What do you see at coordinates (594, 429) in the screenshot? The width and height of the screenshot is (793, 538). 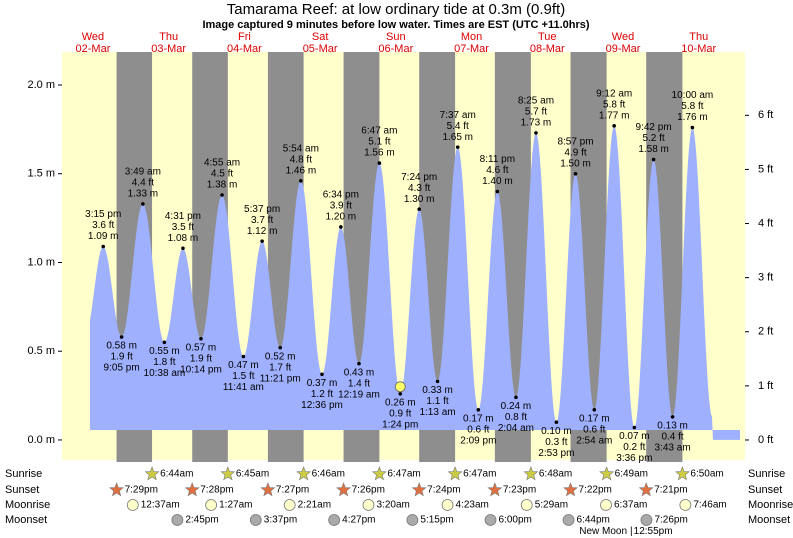 I see `tide-feet: 0.6 ft` at bounding box center [594, 429].